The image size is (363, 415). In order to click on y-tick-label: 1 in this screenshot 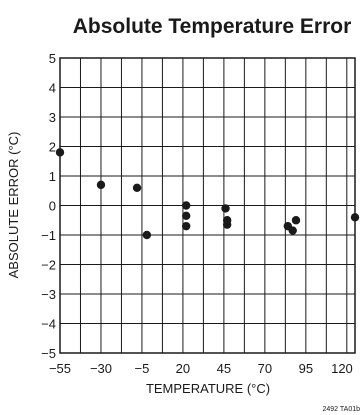, I will do `click(52, 176)`.